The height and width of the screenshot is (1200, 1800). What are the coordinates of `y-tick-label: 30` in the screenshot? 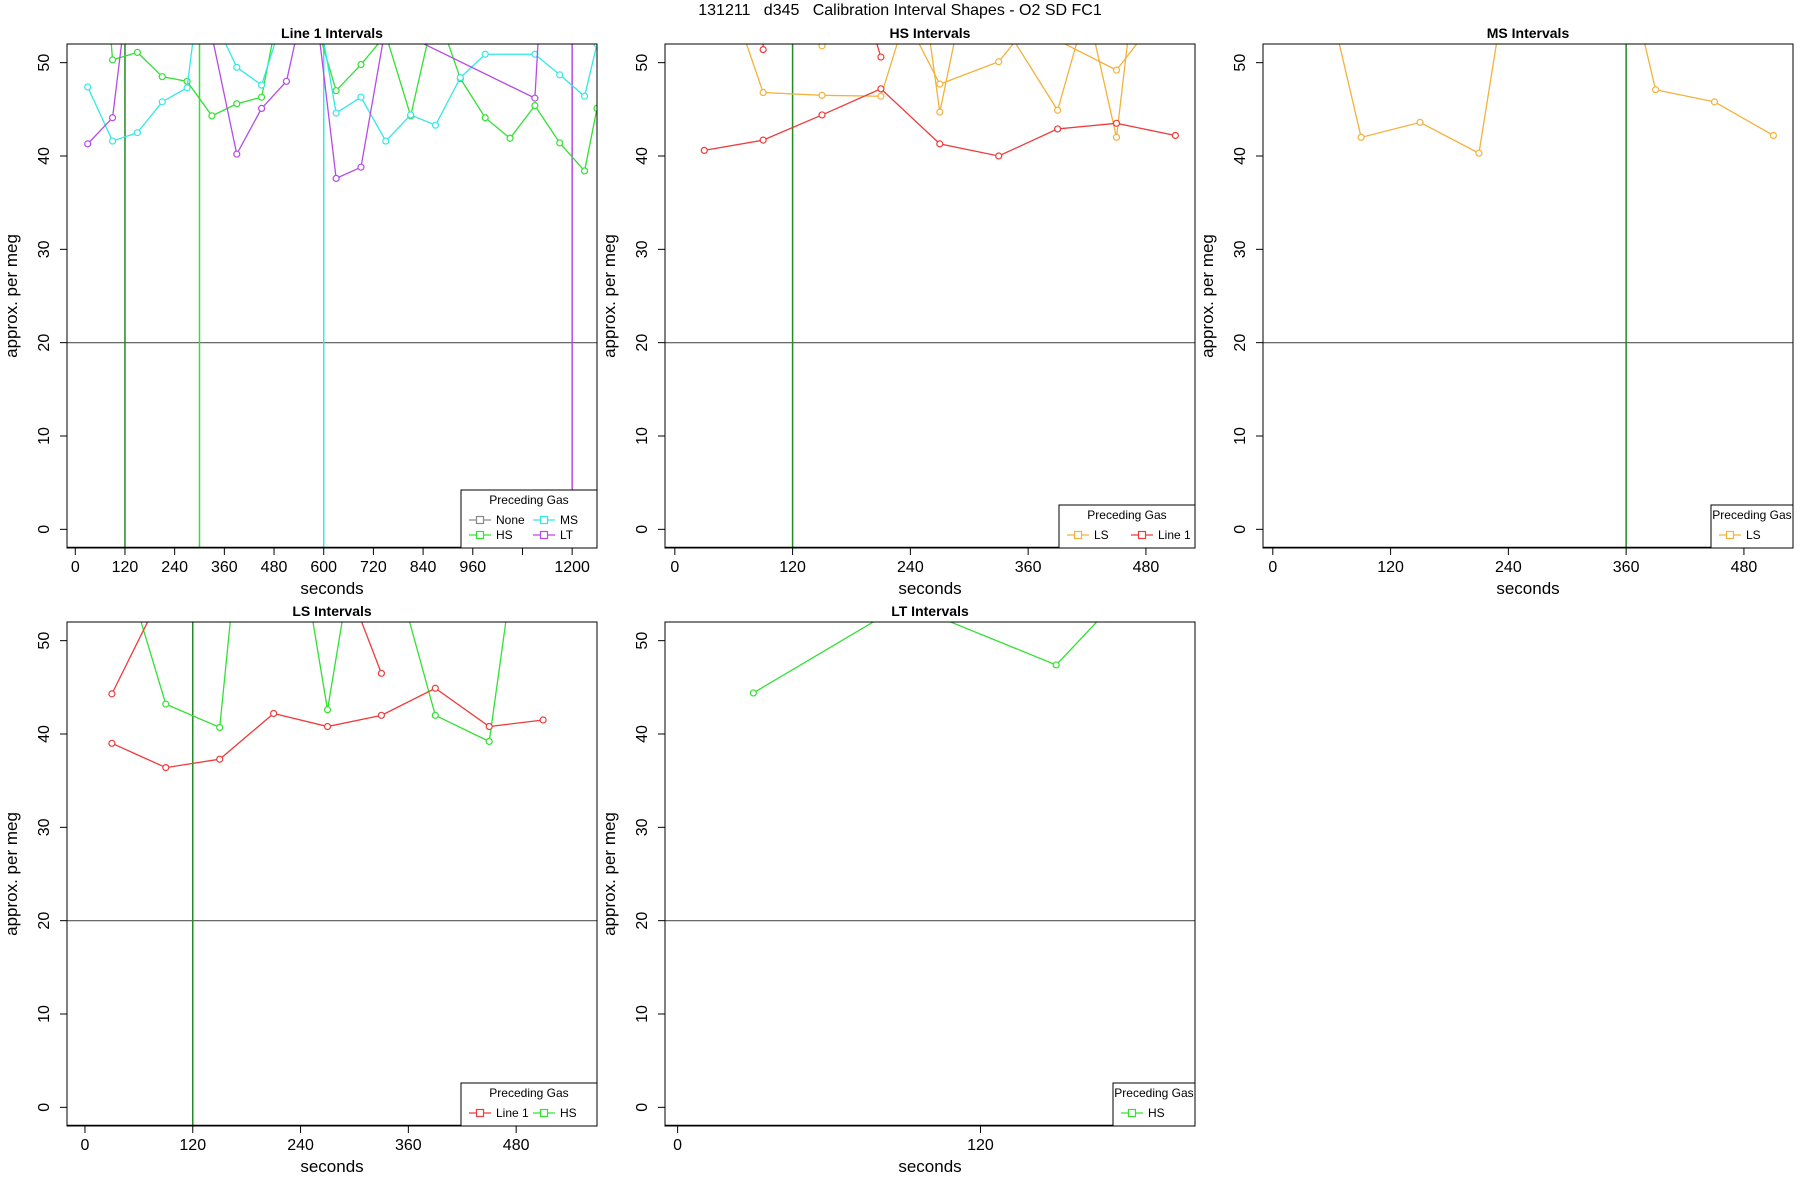 It's located at (642, 827).